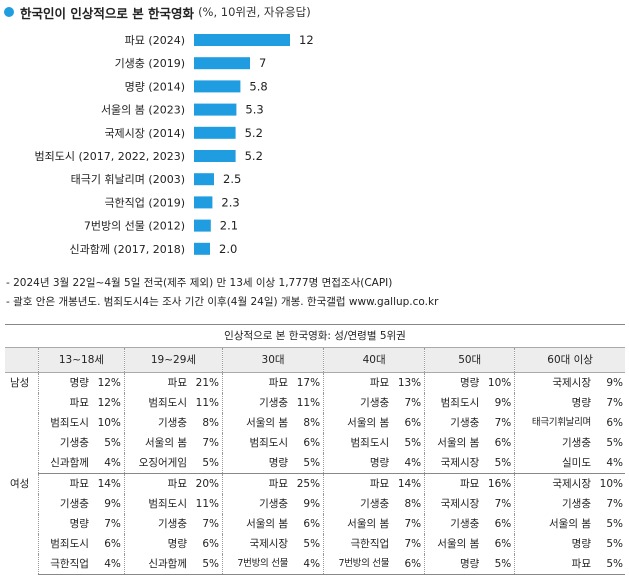 The image size is (629, 576). I want to click on gender-label: 여성, so click(20, 483).